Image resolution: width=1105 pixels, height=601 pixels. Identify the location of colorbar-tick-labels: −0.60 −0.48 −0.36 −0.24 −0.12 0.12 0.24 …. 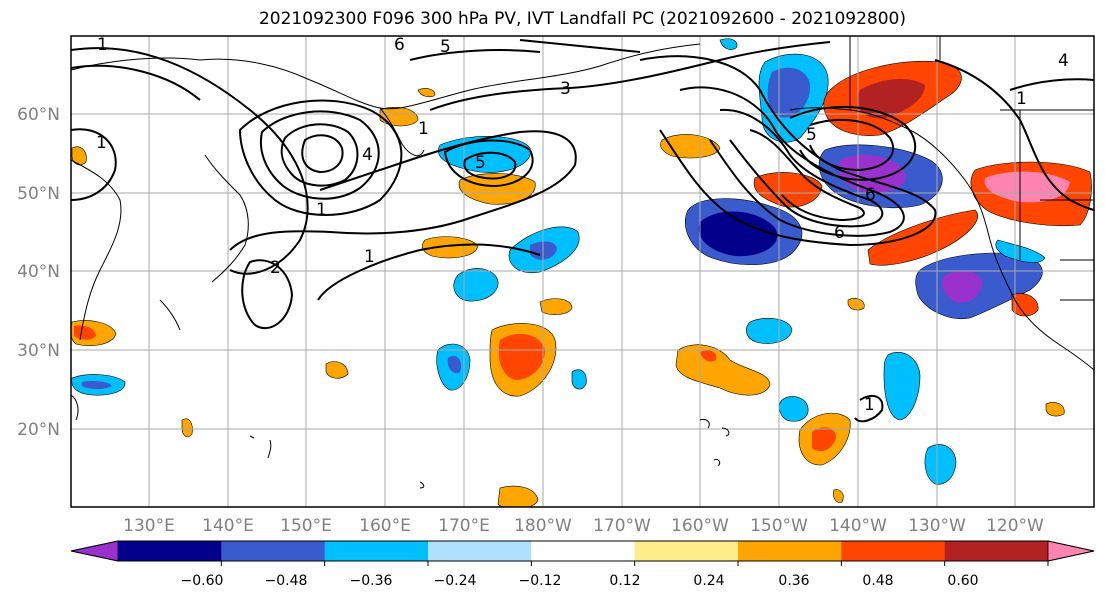
(580, 581).